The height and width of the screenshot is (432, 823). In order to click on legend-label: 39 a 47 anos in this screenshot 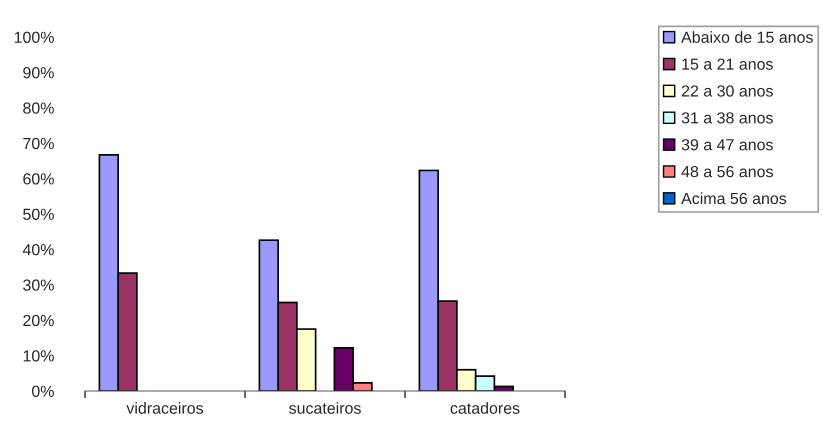, I will do `click(727, 144)`.